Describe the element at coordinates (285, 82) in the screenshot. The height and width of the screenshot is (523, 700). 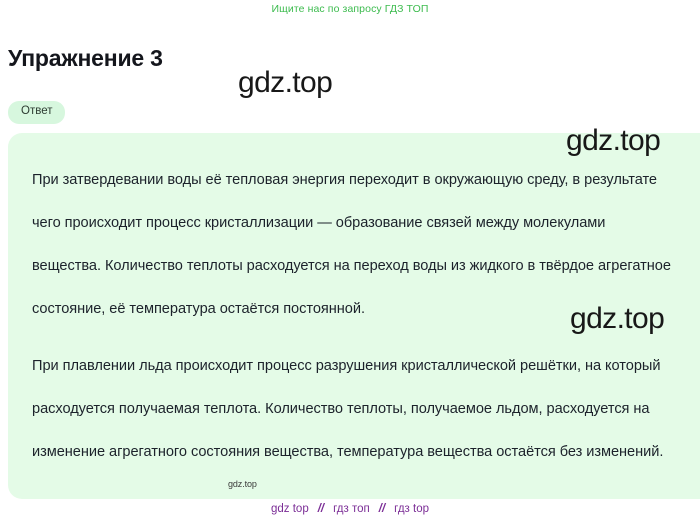
I see `watermark-logo: gdz.top` at that location.